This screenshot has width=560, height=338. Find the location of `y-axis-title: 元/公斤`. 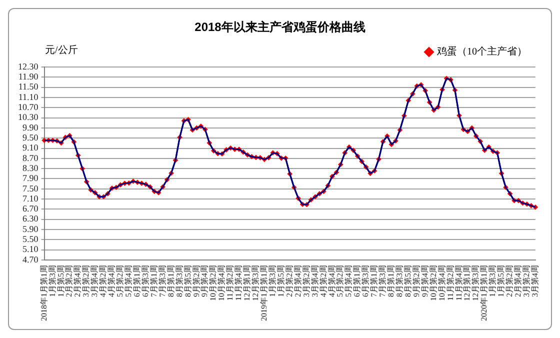

y-axis-title: 元/公斤 is located at coordinates (61, 50).